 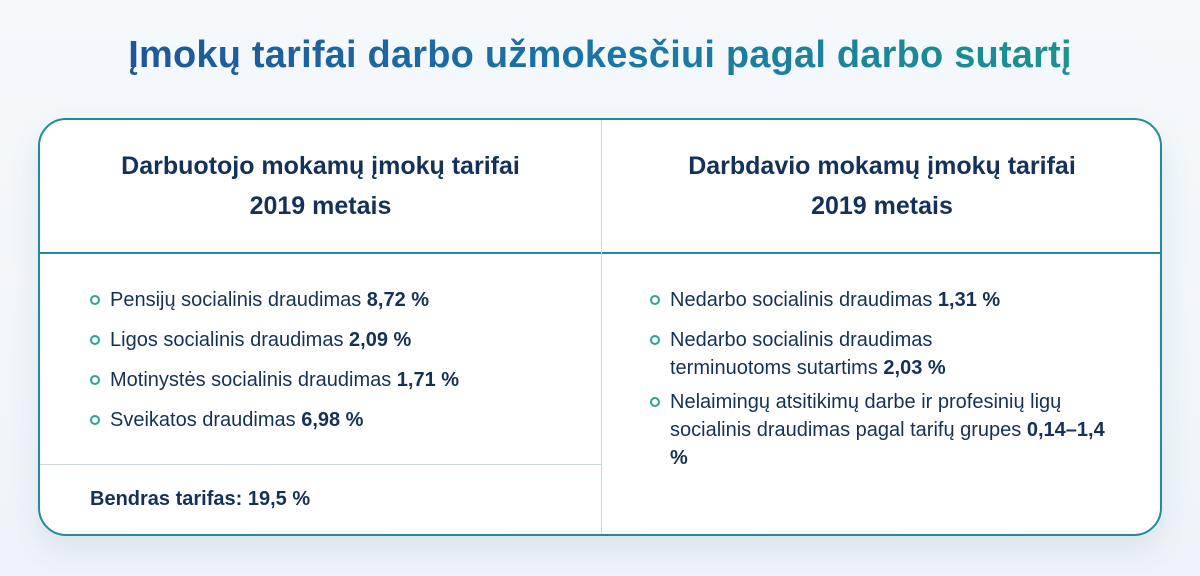 I want to click on rate-value: 8,72 %, so click(x=398, y=300).